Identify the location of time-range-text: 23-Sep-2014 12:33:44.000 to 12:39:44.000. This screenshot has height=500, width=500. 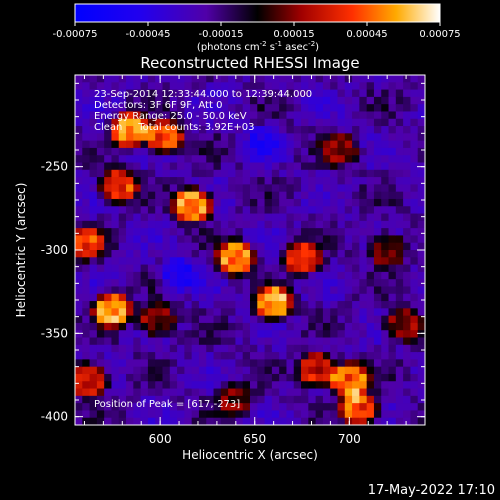
(203, 94).